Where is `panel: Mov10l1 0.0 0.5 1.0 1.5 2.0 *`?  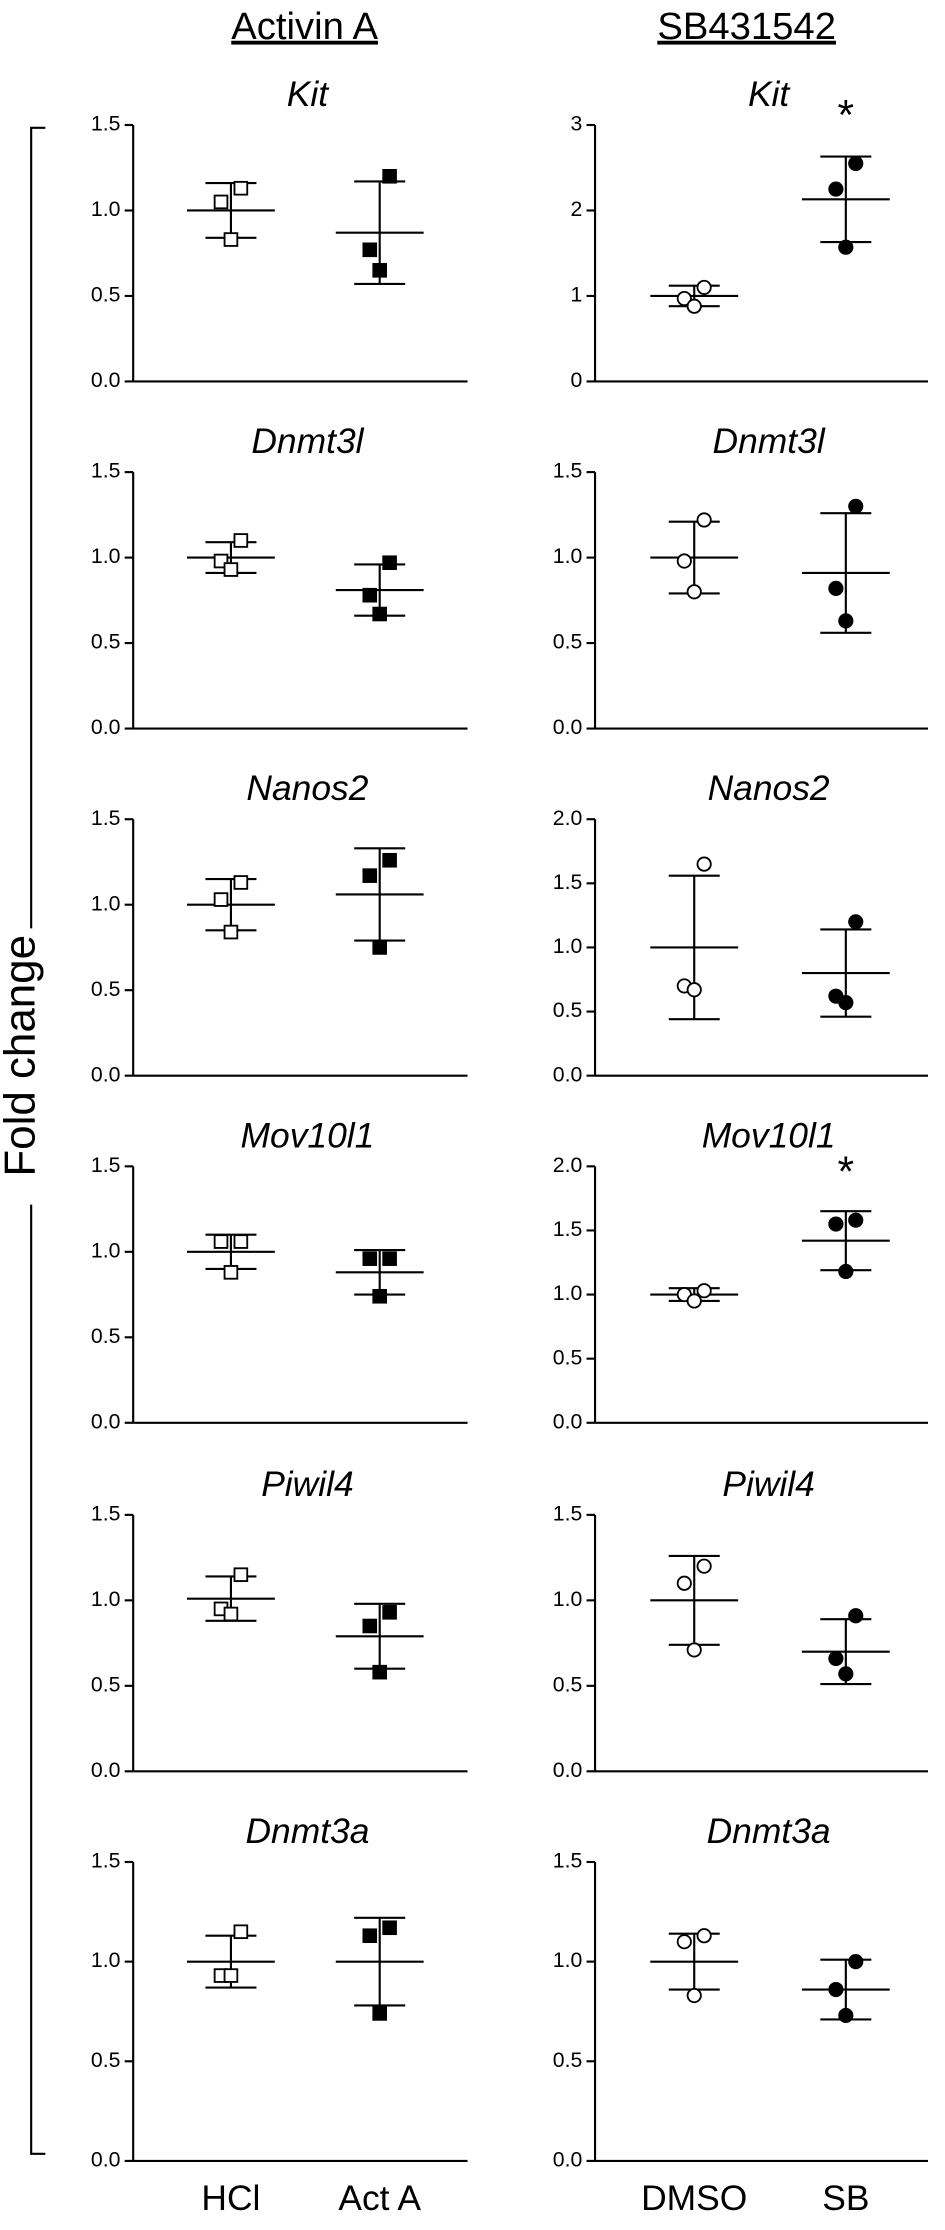 panel: Mov10l1 0.0 0.5 1.0 1.5 2.0 * is located at coordinates (740, 1274).